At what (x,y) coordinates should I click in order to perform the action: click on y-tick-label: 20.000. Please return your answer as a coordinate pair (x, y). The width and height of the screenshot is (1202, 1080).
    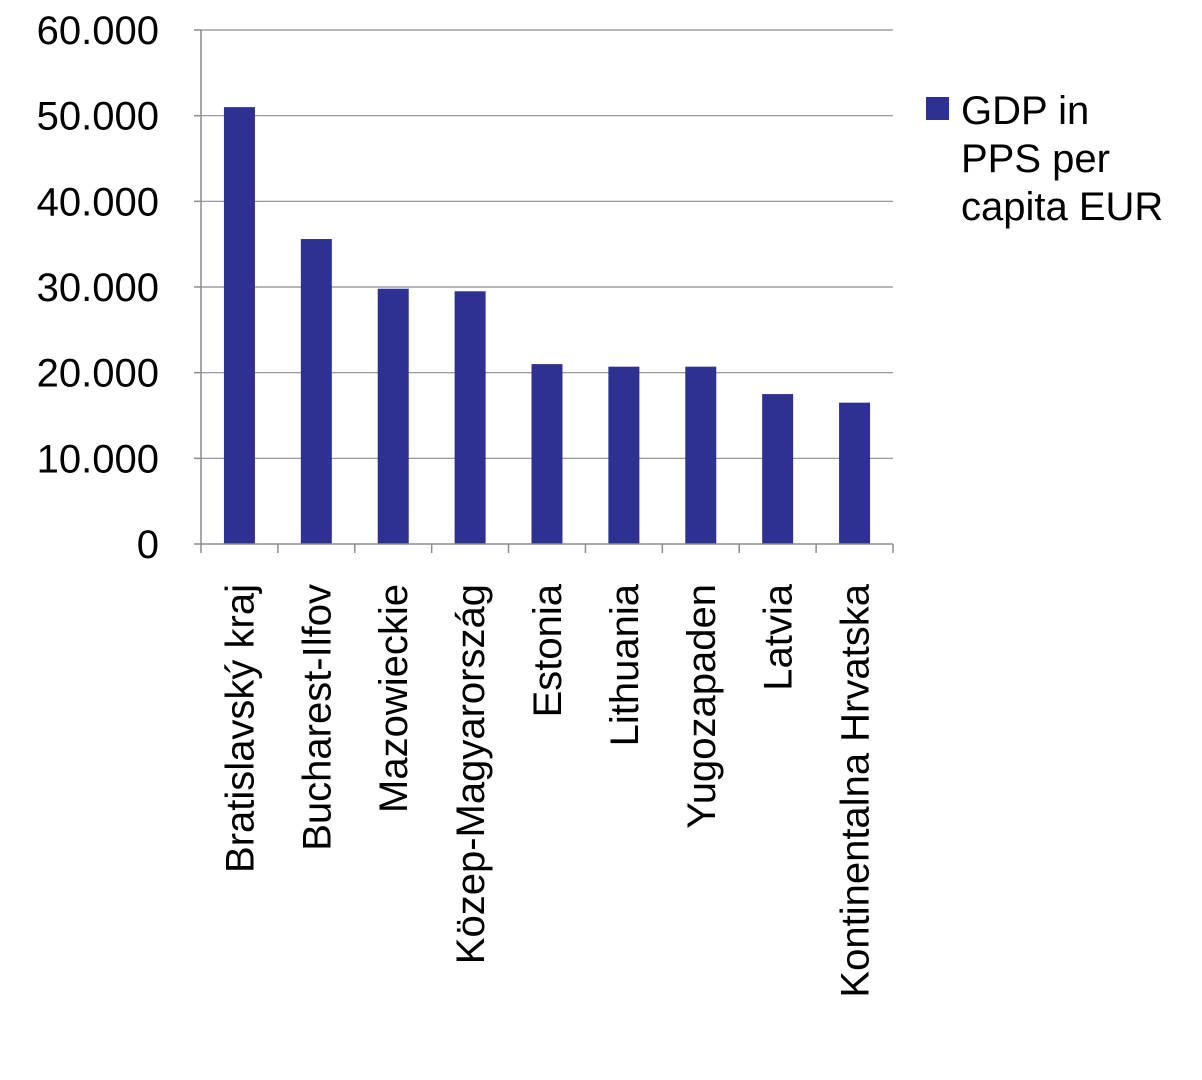
    Looking at the image, I should click on (98, 374).